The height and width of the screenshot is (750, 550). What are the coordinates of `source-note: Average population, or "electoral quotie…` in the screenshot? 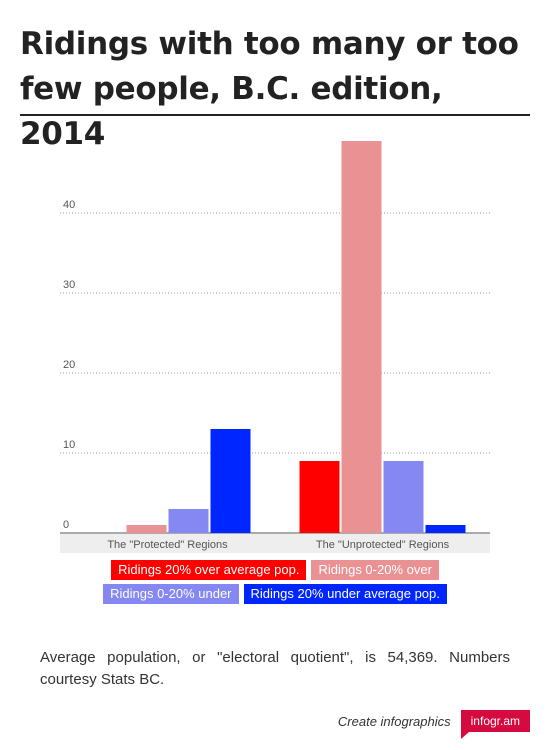 It's located at (275, 668).